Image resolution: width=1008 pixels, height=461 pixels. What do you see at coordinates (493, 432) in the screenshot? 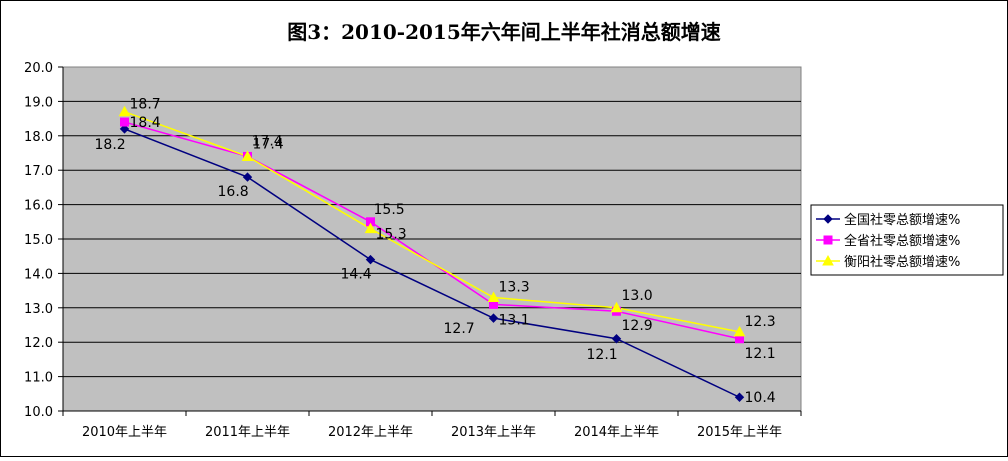
I see `x-tick-label: 2013年上半年` at bounding box center [493, 432].